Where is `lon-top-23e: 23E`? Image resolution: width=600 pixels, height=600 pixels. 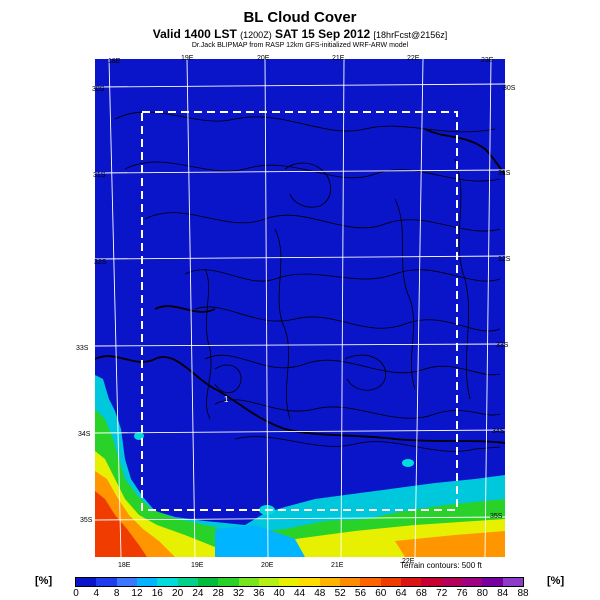 lon-top-23e: 23E is located at coordinates (487, 60).